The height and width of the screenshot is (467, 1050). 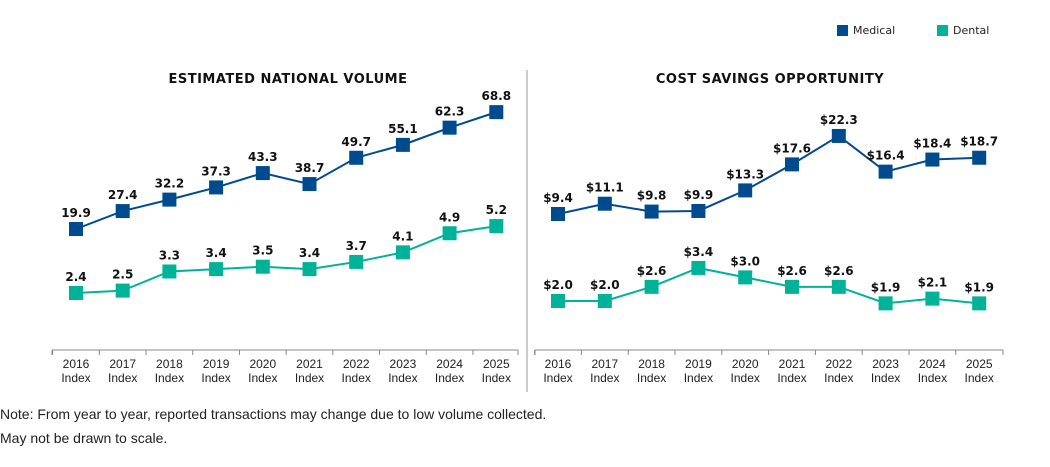 I want to click on data-label: 19.9, so click(x=76, y=213).